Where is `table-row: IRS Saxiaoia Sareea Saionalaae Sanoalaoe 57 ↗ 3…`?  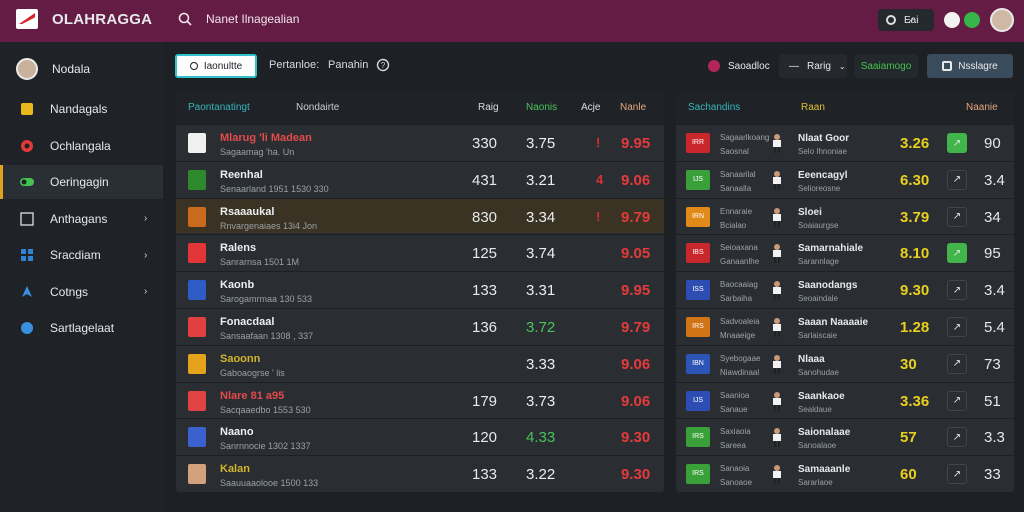
table-row: IRS Saxiaoia Sareea Saionalaae Sanoalaoe 57 ↗ 3… is located at coordinates (845, 435).